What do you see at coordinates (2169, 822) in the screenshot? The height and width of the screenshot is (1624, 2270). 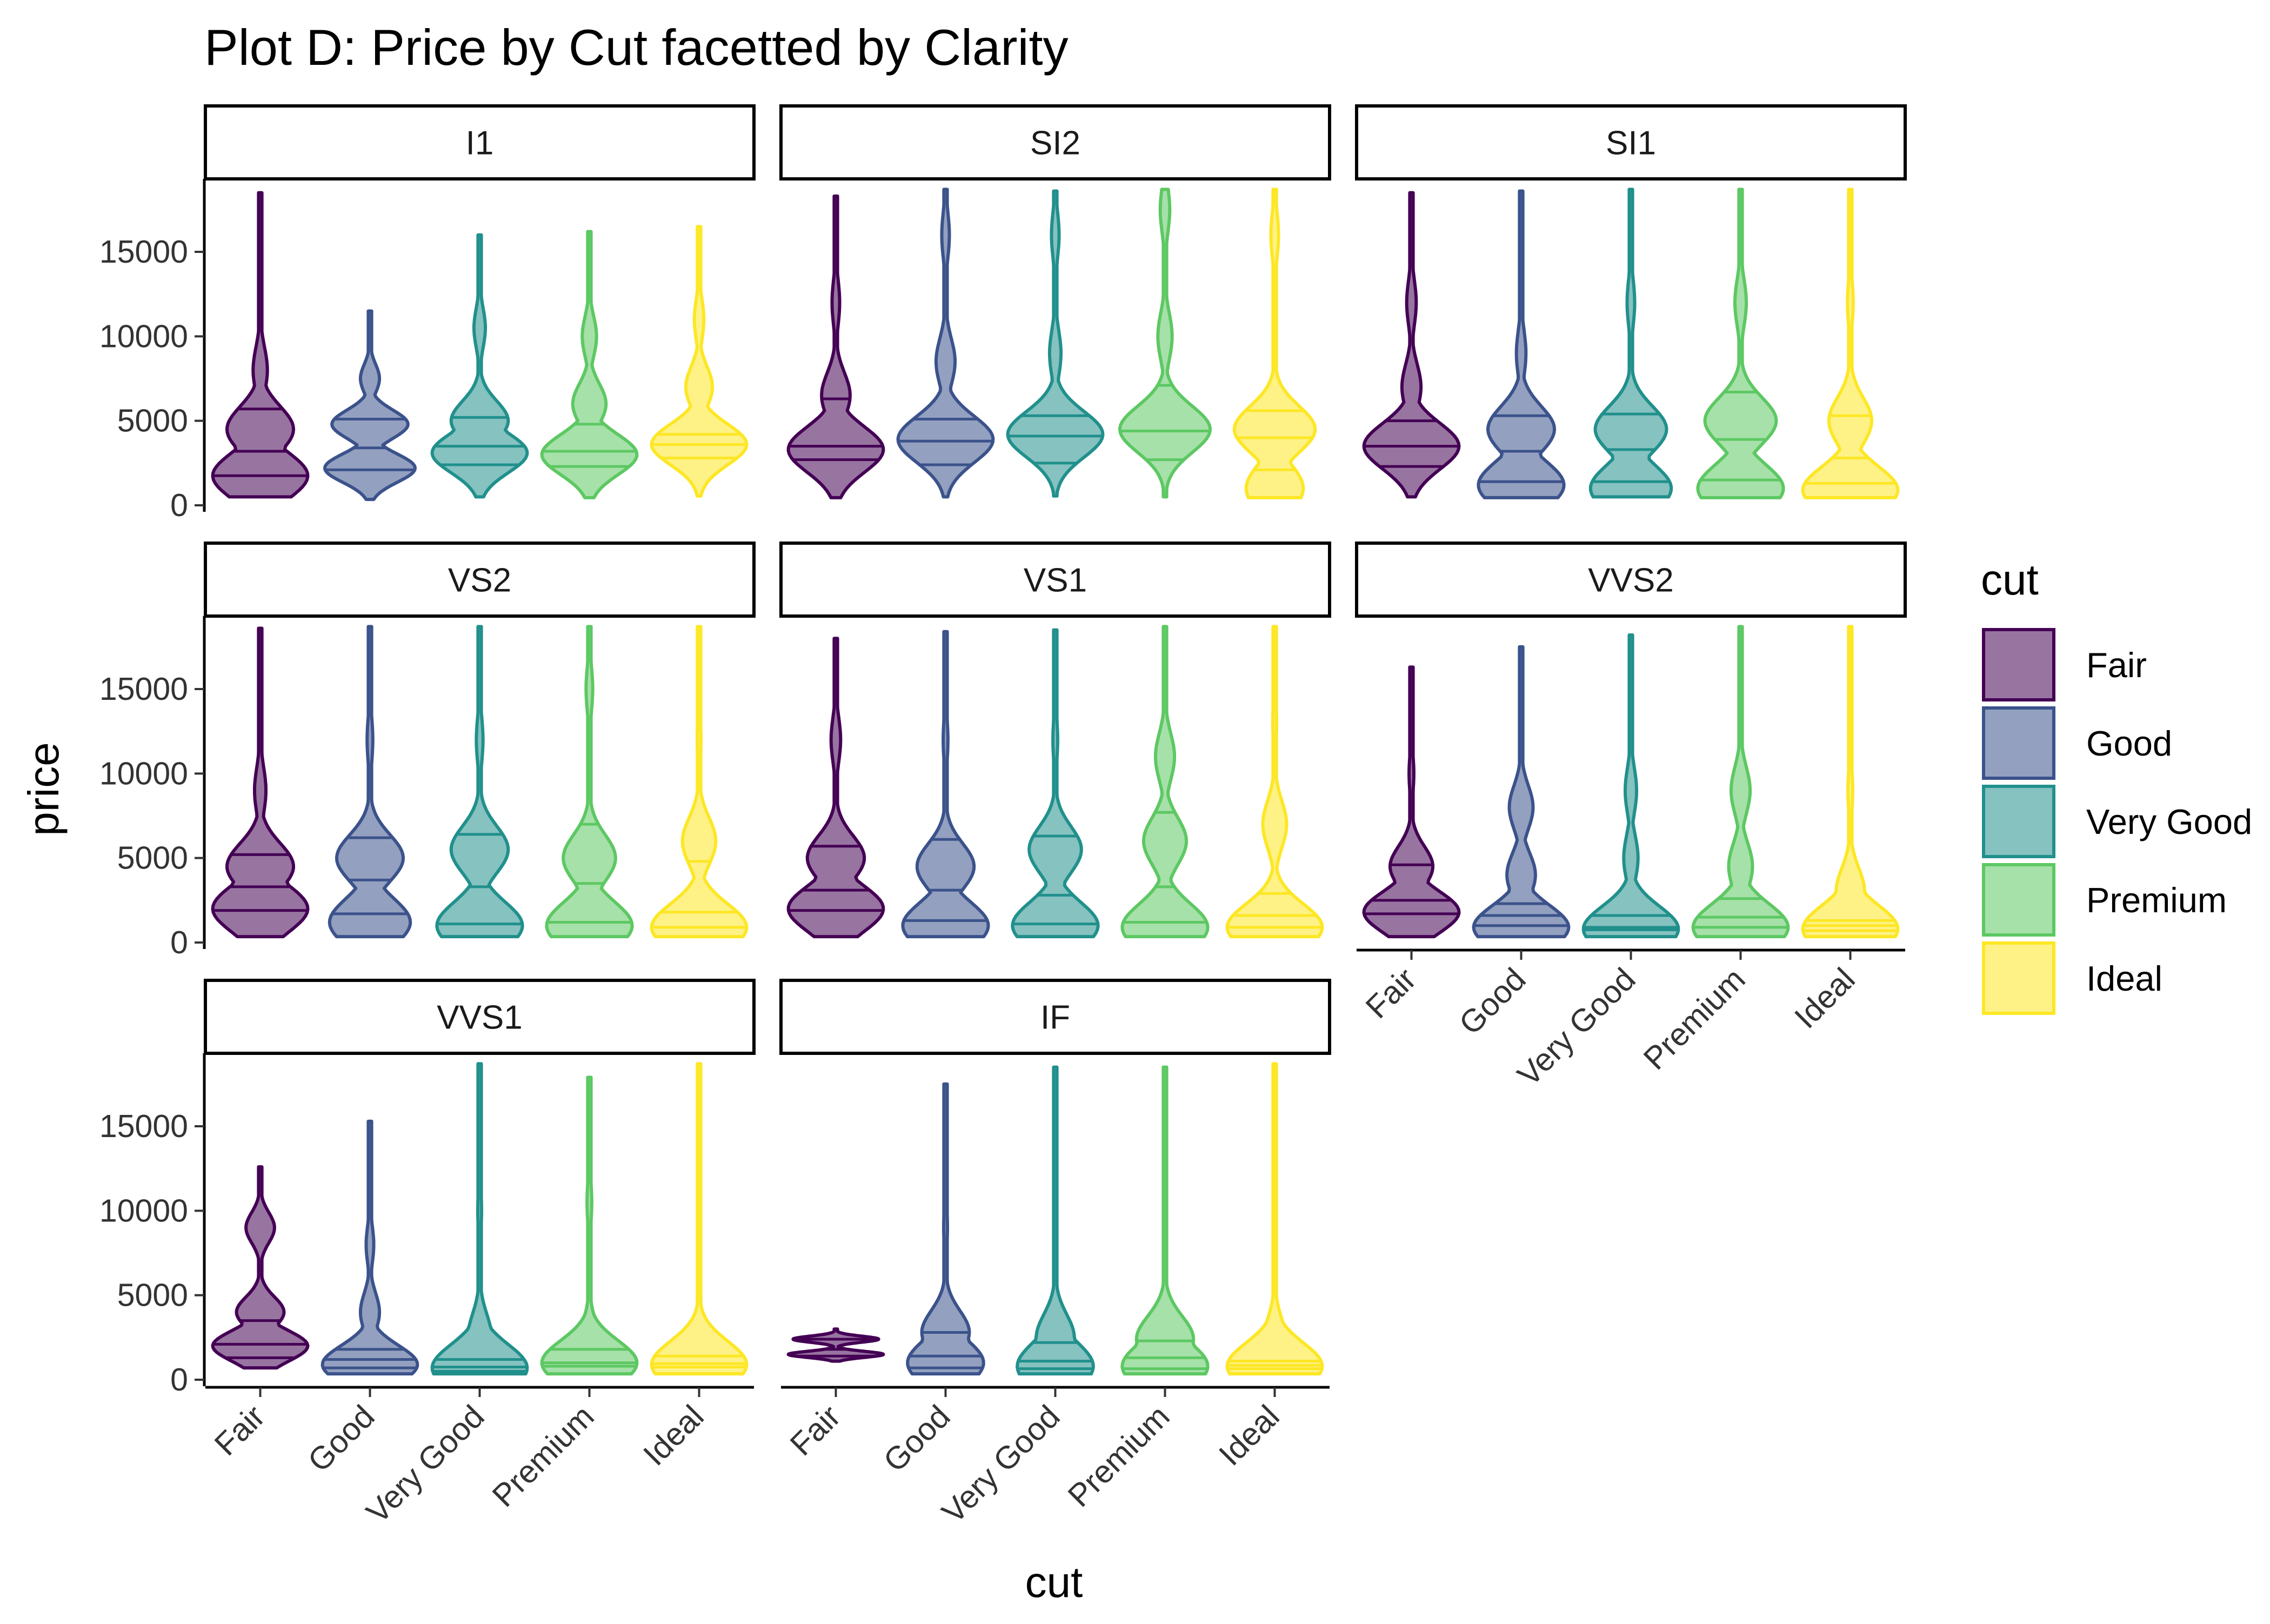 I see `legend-label: Very Good` at bounding box center [2169, 822].